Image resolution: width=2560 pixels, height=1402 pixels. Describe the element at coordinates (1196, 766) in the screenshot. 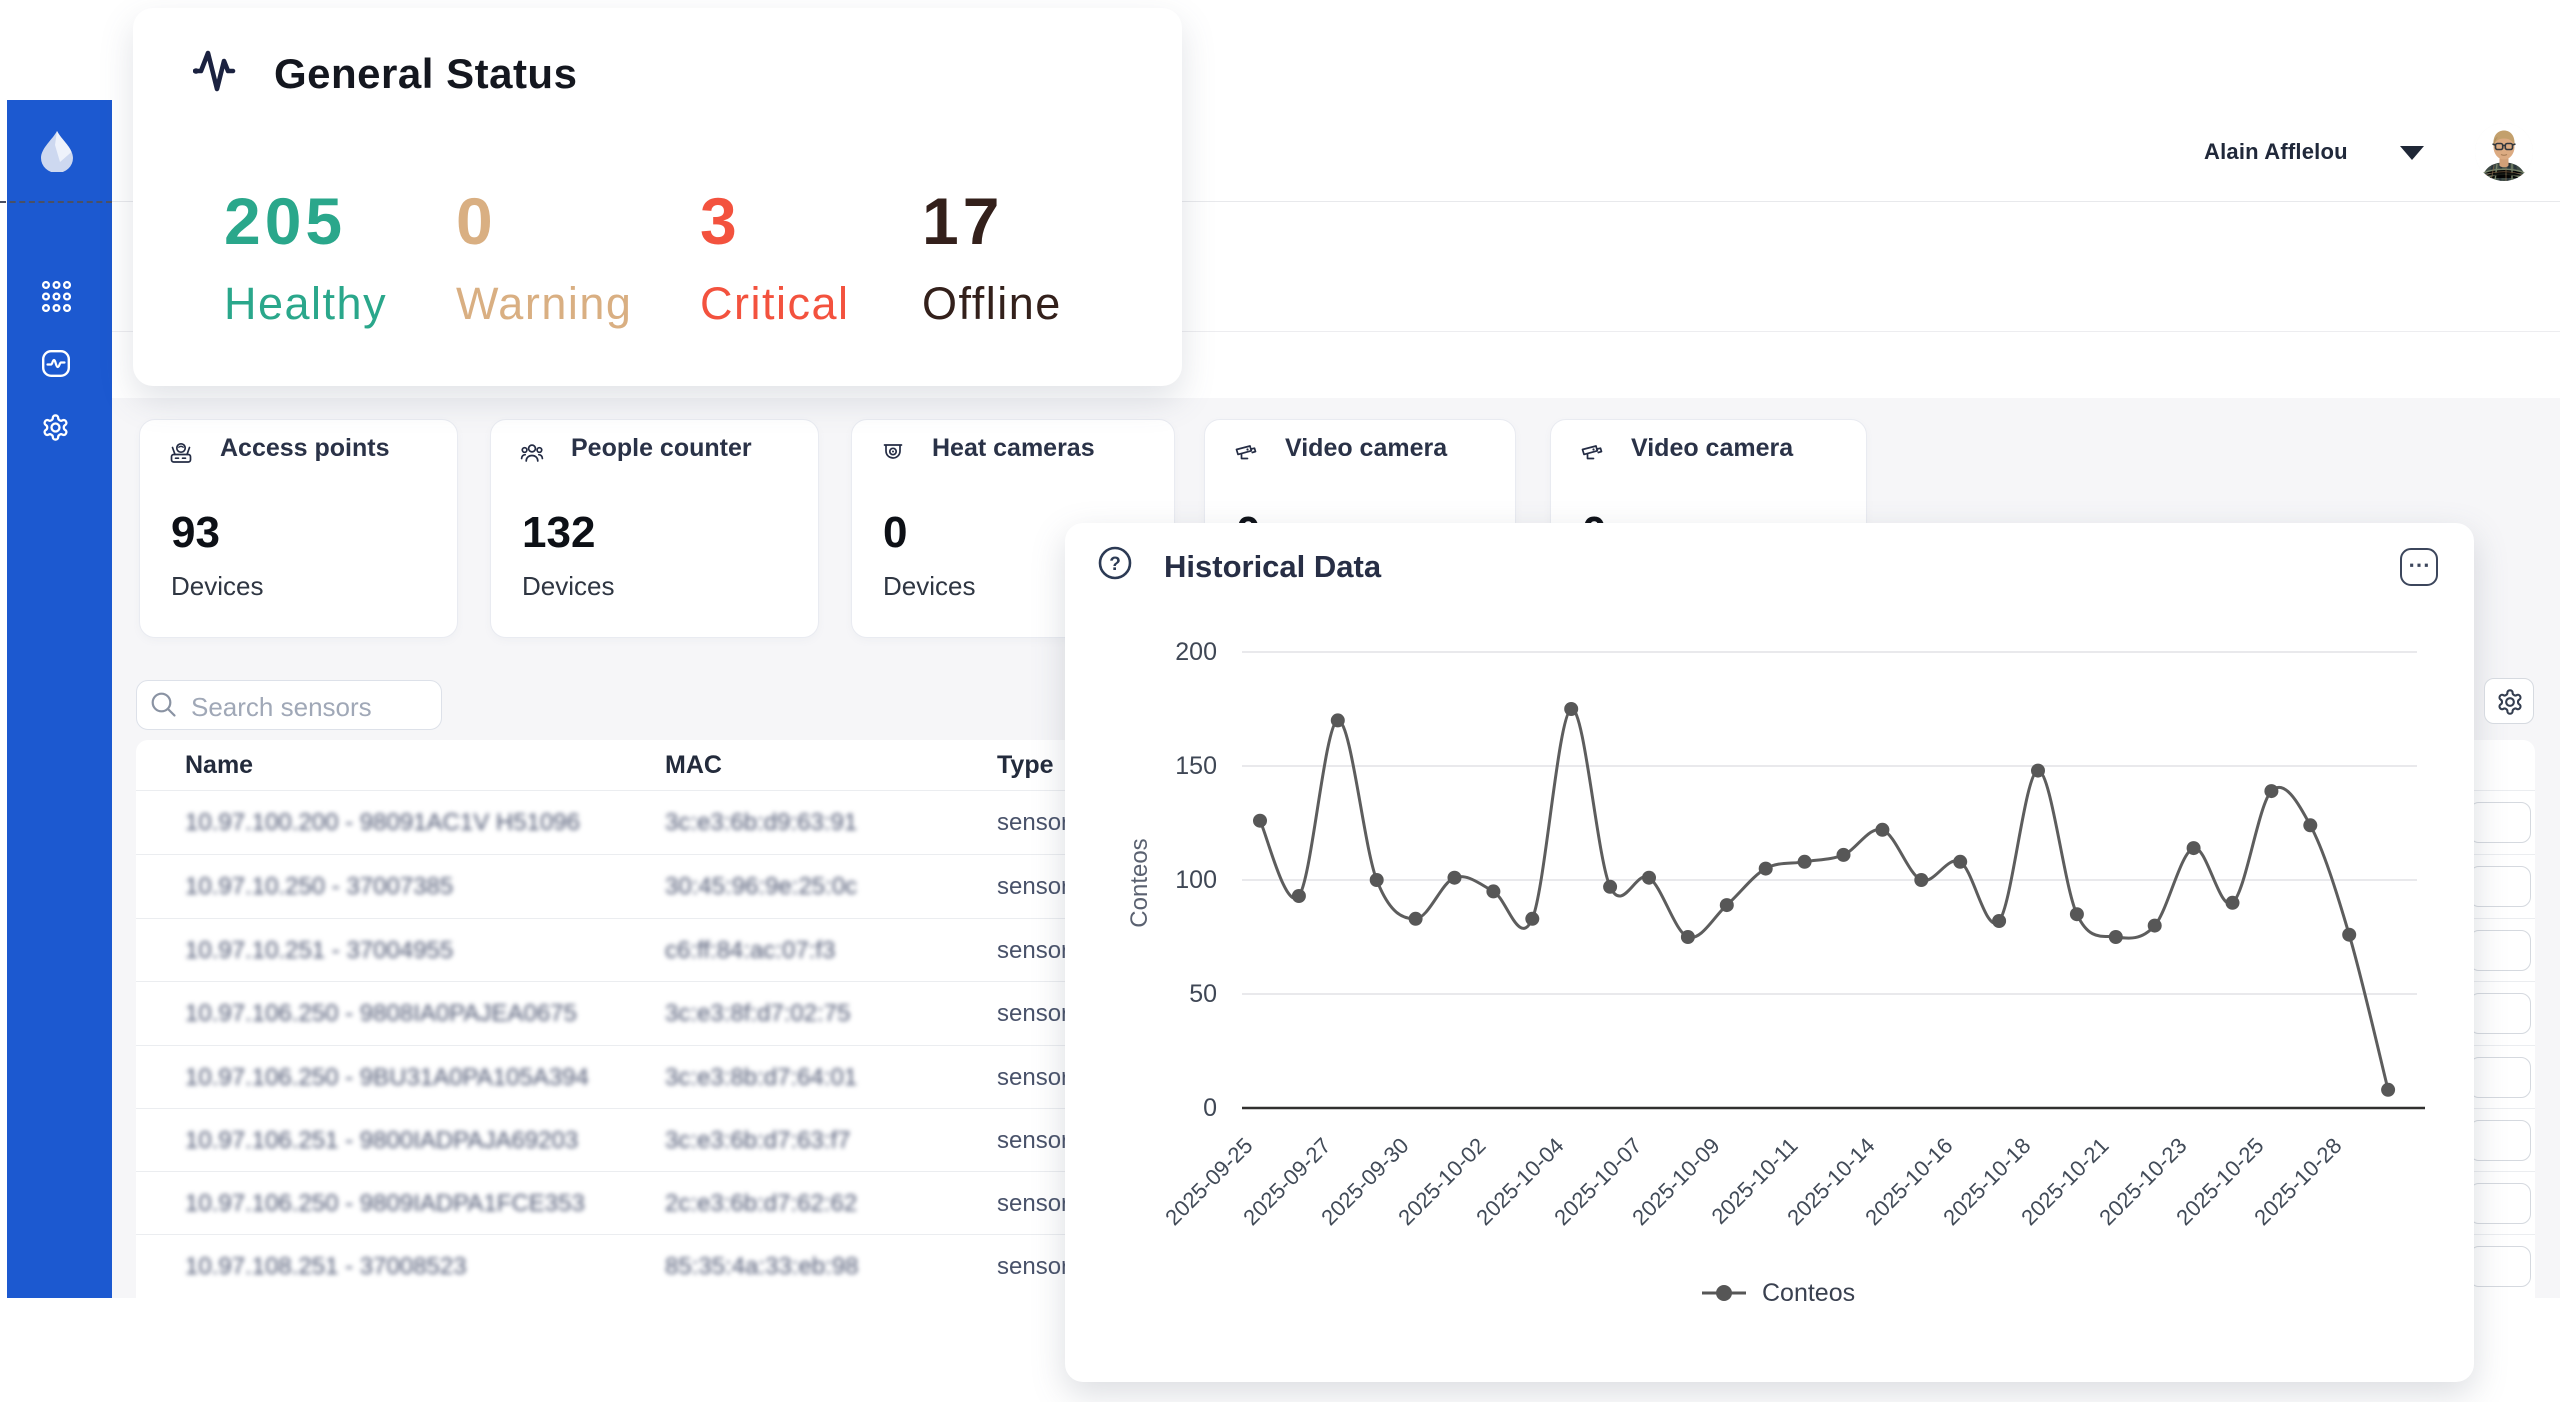

I see `svg-text: 150` at that location.